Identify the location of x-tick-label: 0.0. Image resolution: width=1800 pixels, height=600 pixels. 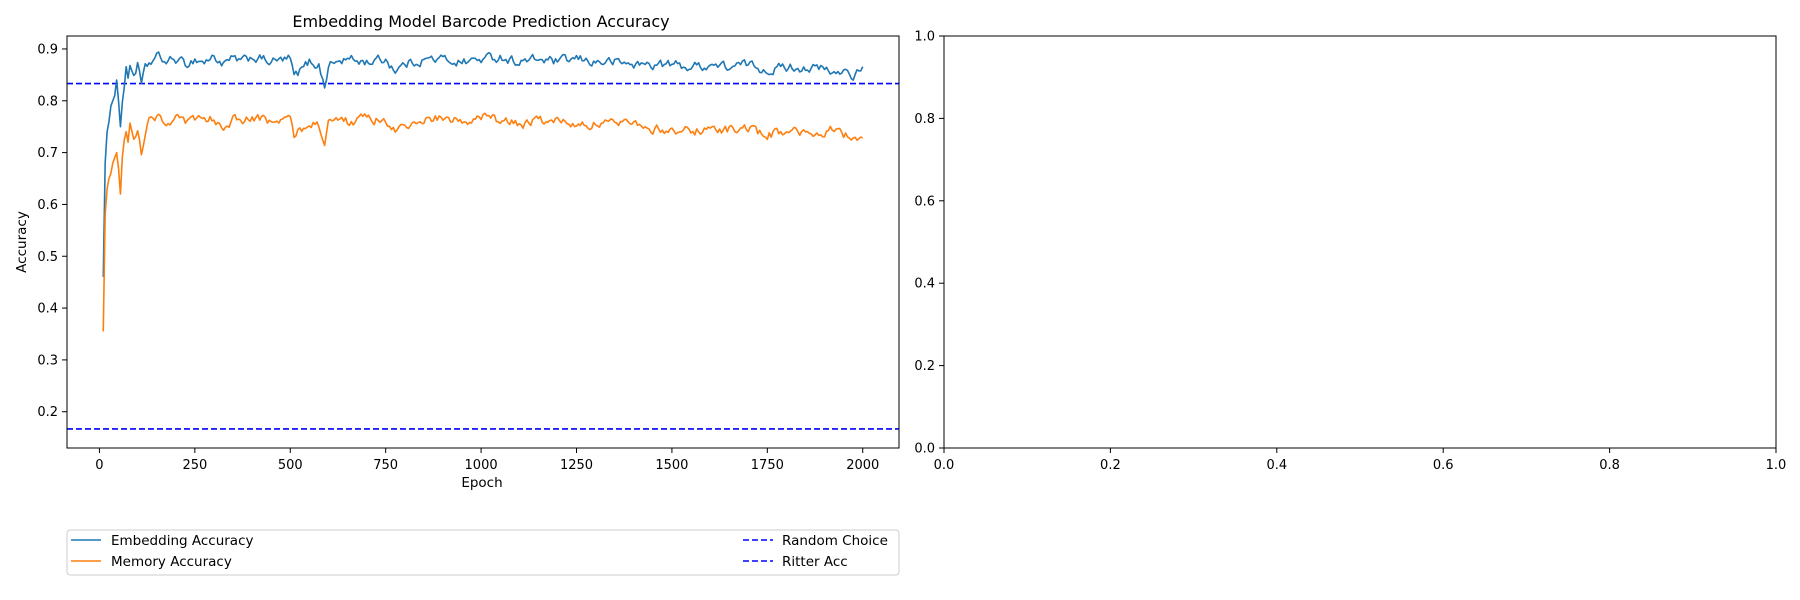
(944, 465).